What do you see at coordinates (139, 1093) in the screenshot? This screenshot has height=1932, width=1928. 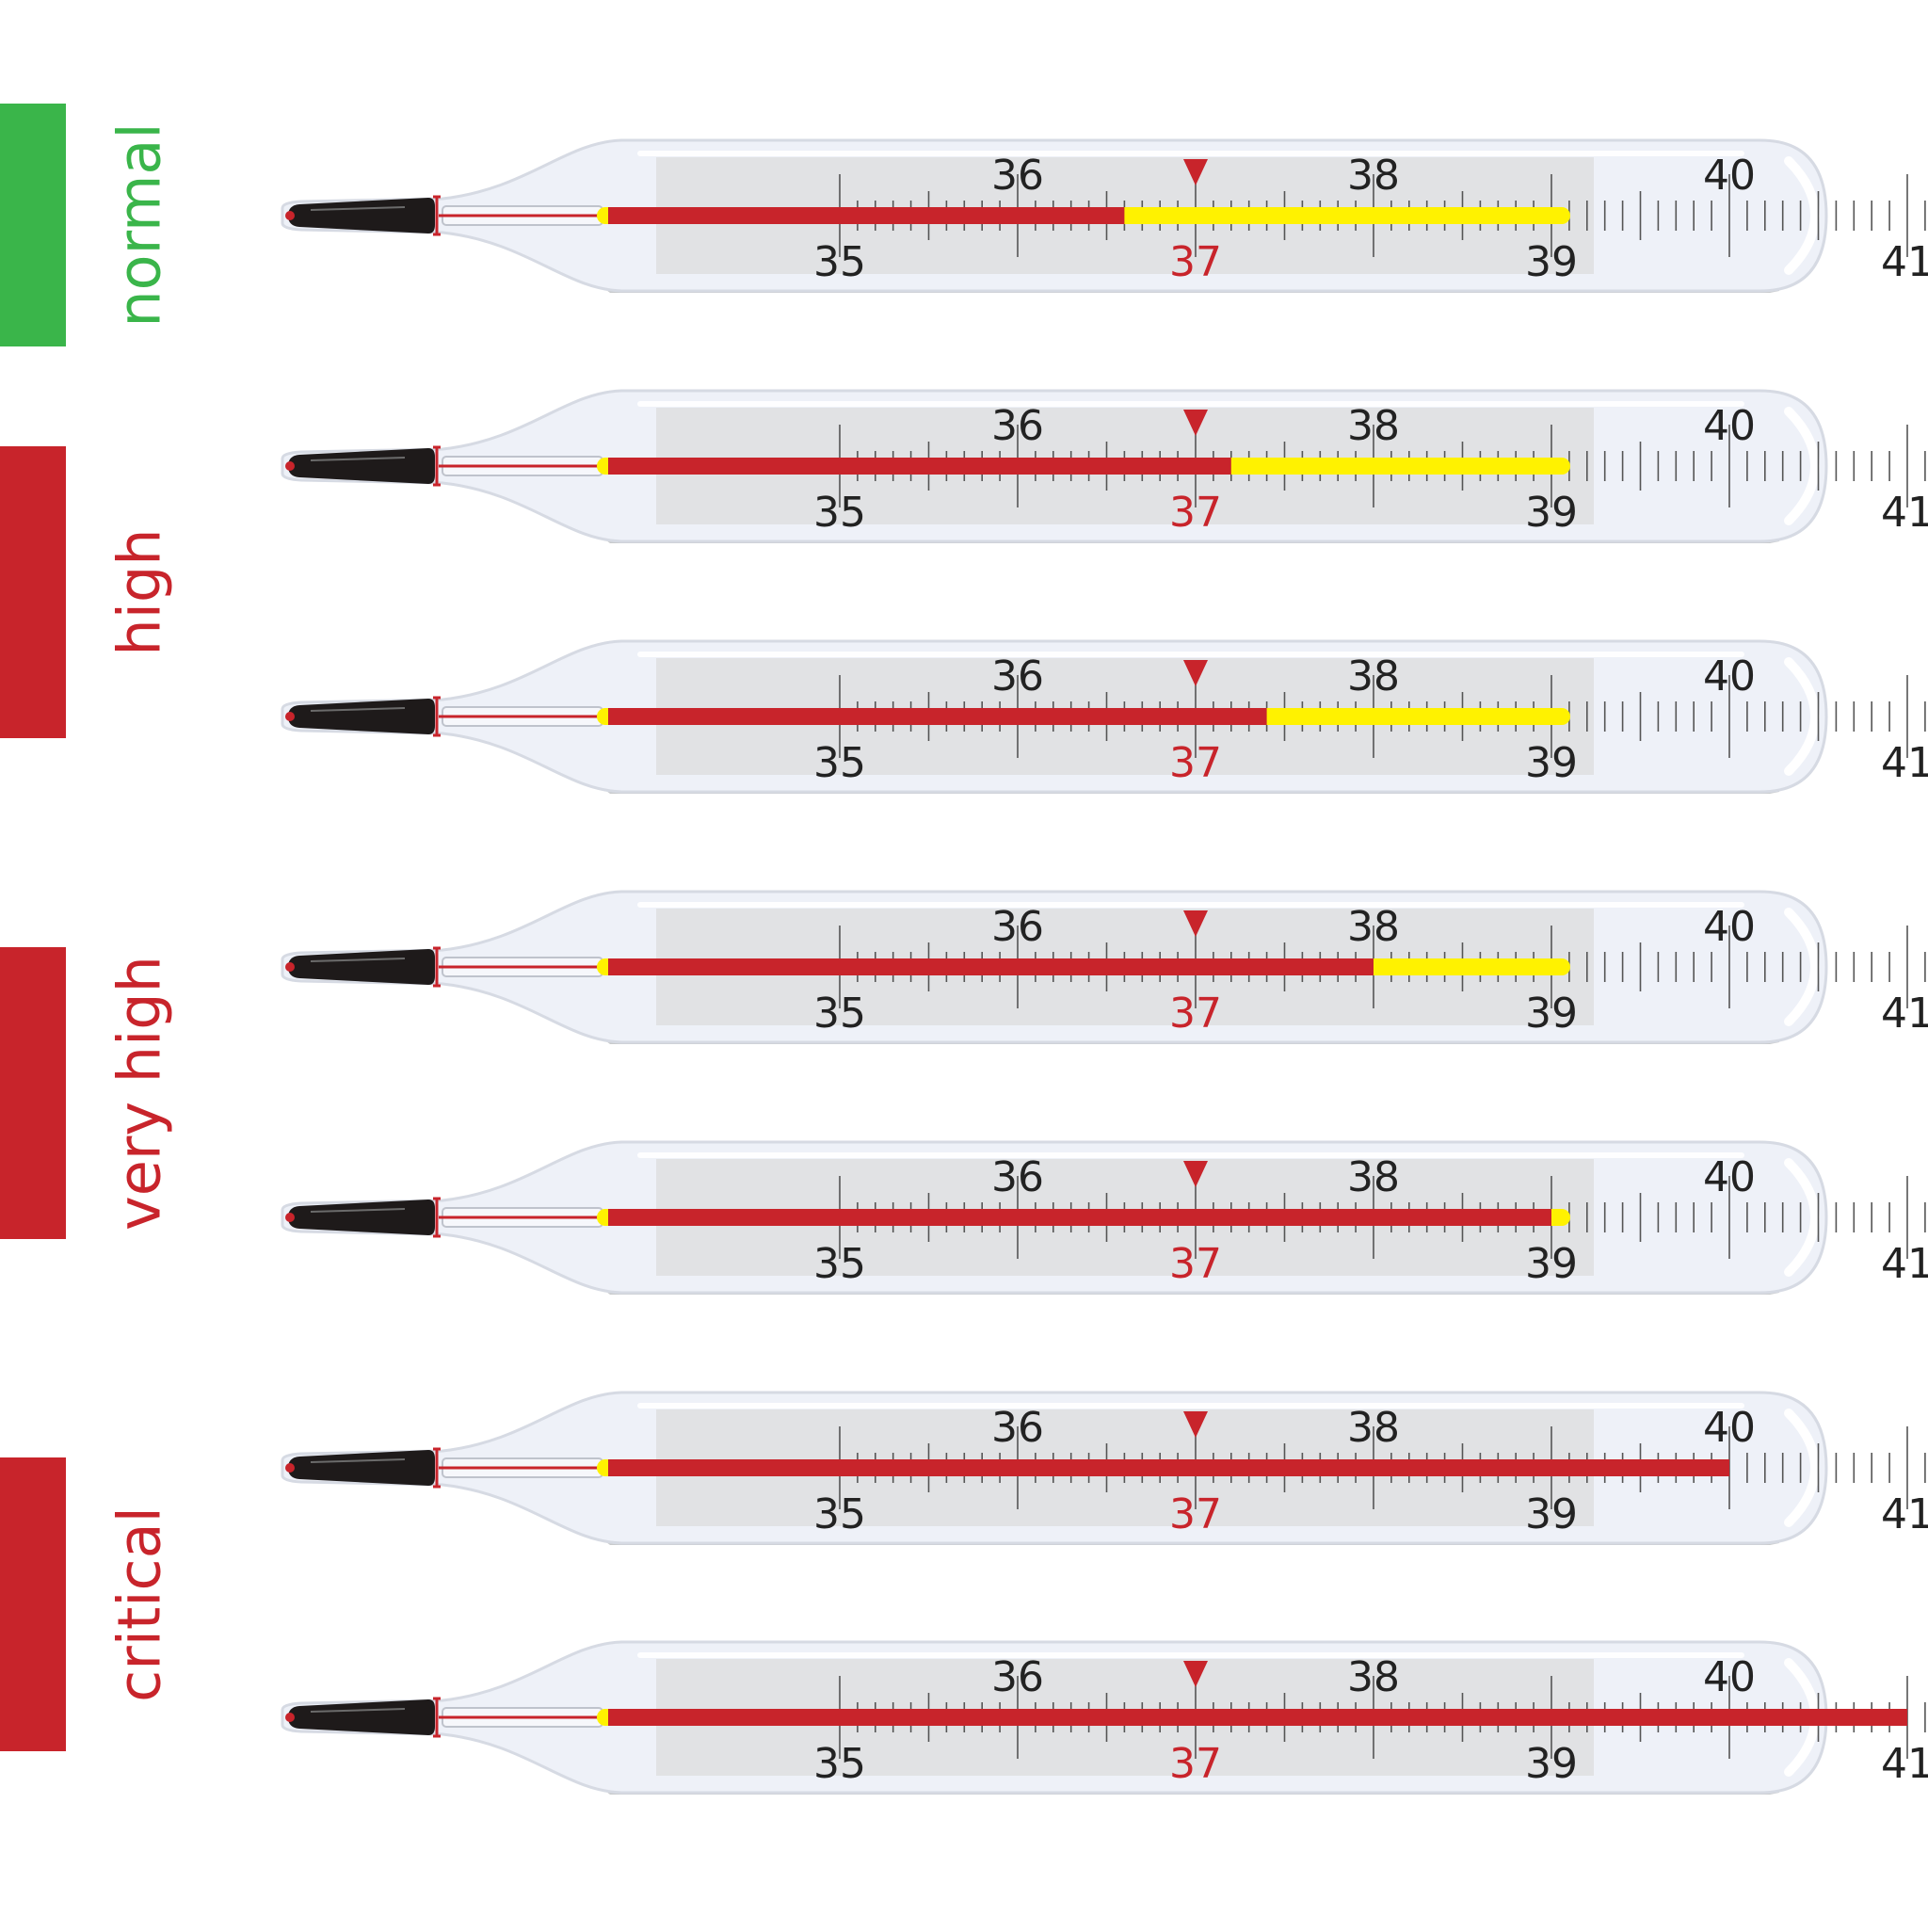 I see `category-label: very high` at bounding box center [139, 1093].